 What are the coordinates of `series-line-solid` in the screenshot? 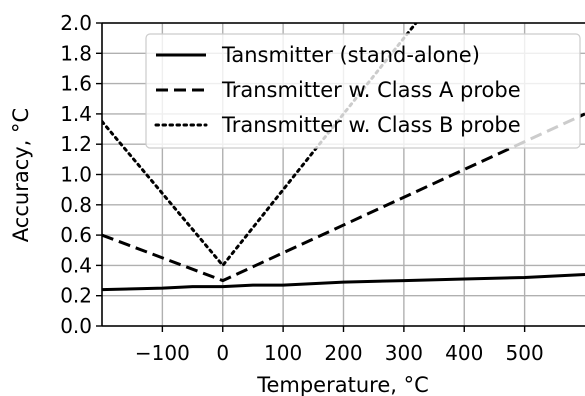 It's located at (343, 282).